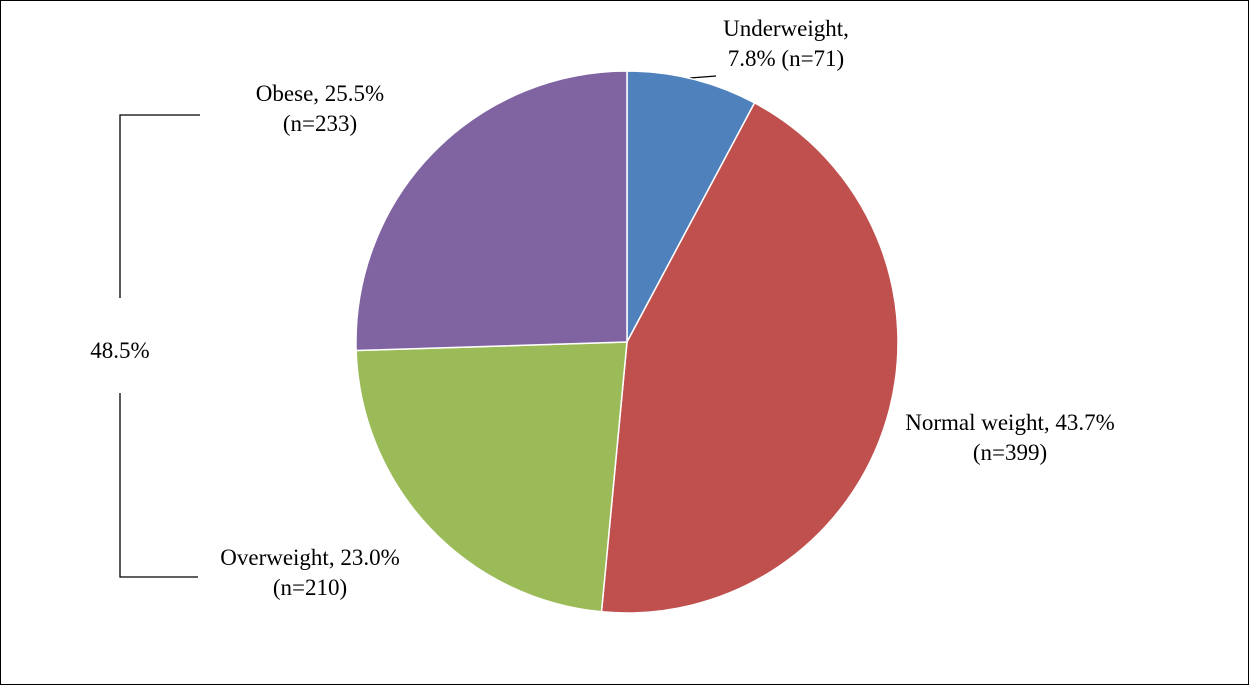  I want to click on leader-line, so click(703, 77).